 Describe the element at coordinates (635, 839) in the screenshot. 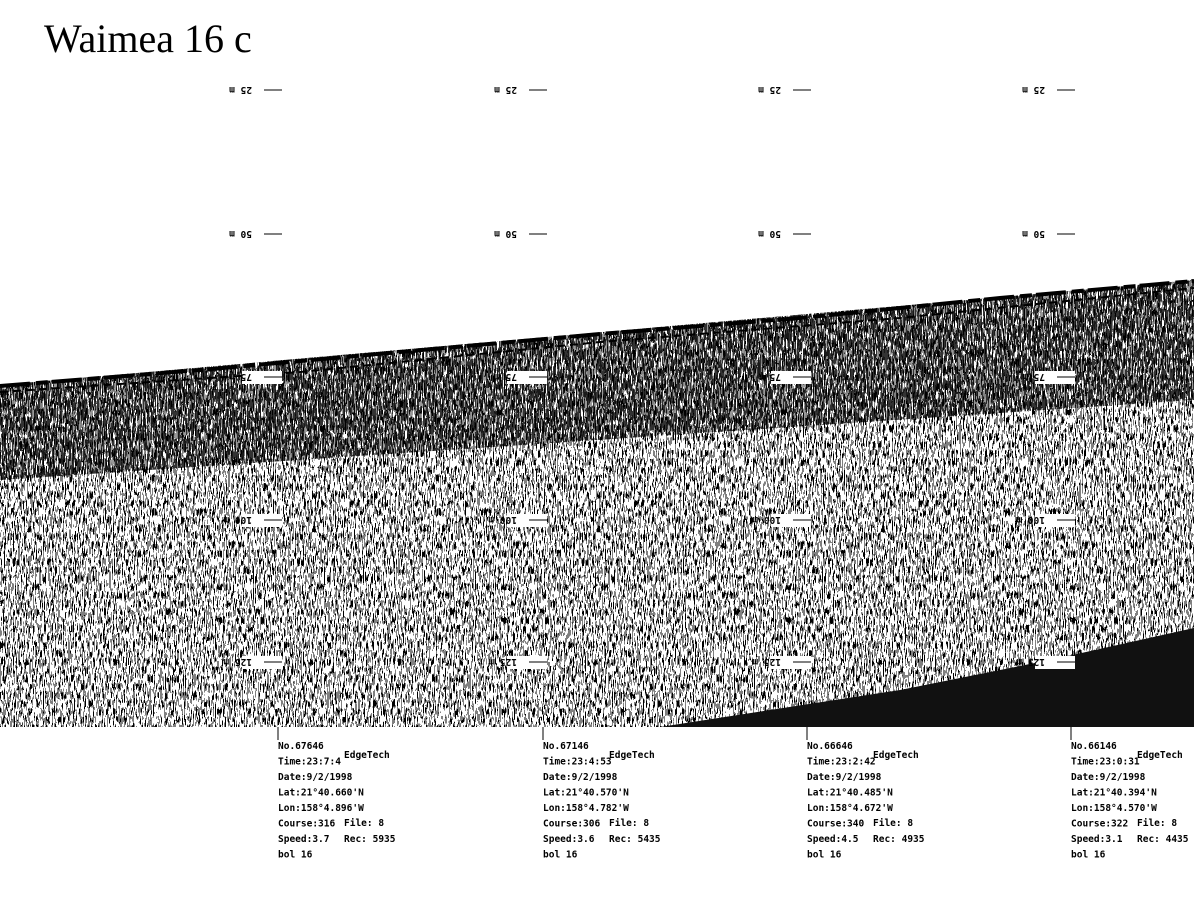

I see `record-rec: Rec: 5435` at that location.